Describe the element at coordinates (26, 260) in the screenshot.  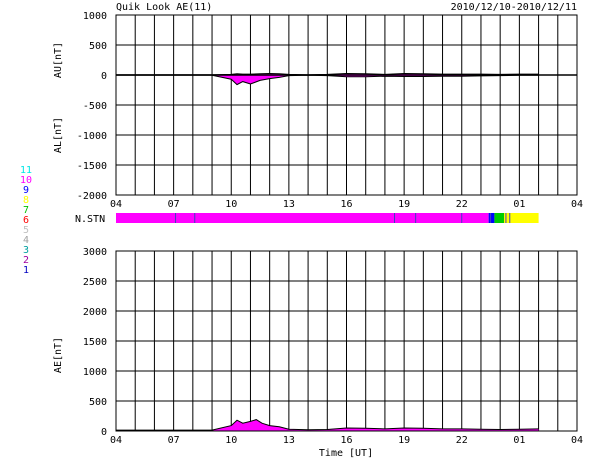
I see `station-count-label: 2` at that location.